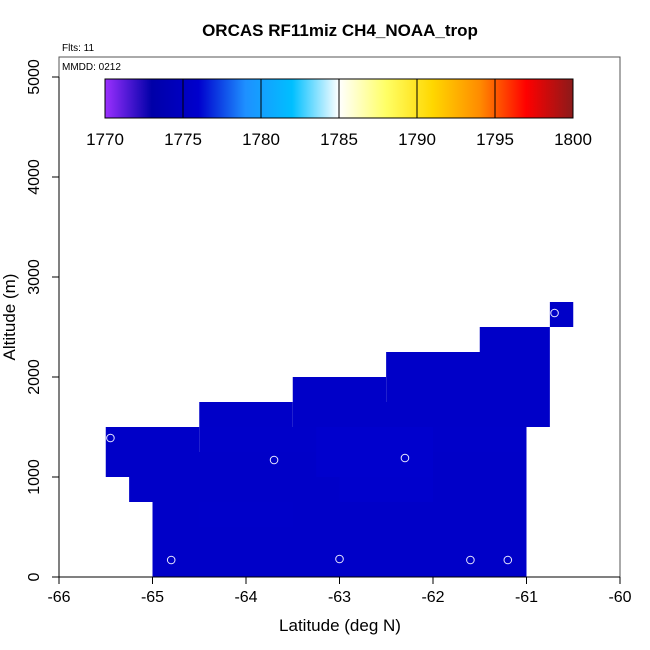 Image resolution: width=650 pixels, height=650 pixels. I want to click on y-axis-label: Altitude (m), so click(9, 317).